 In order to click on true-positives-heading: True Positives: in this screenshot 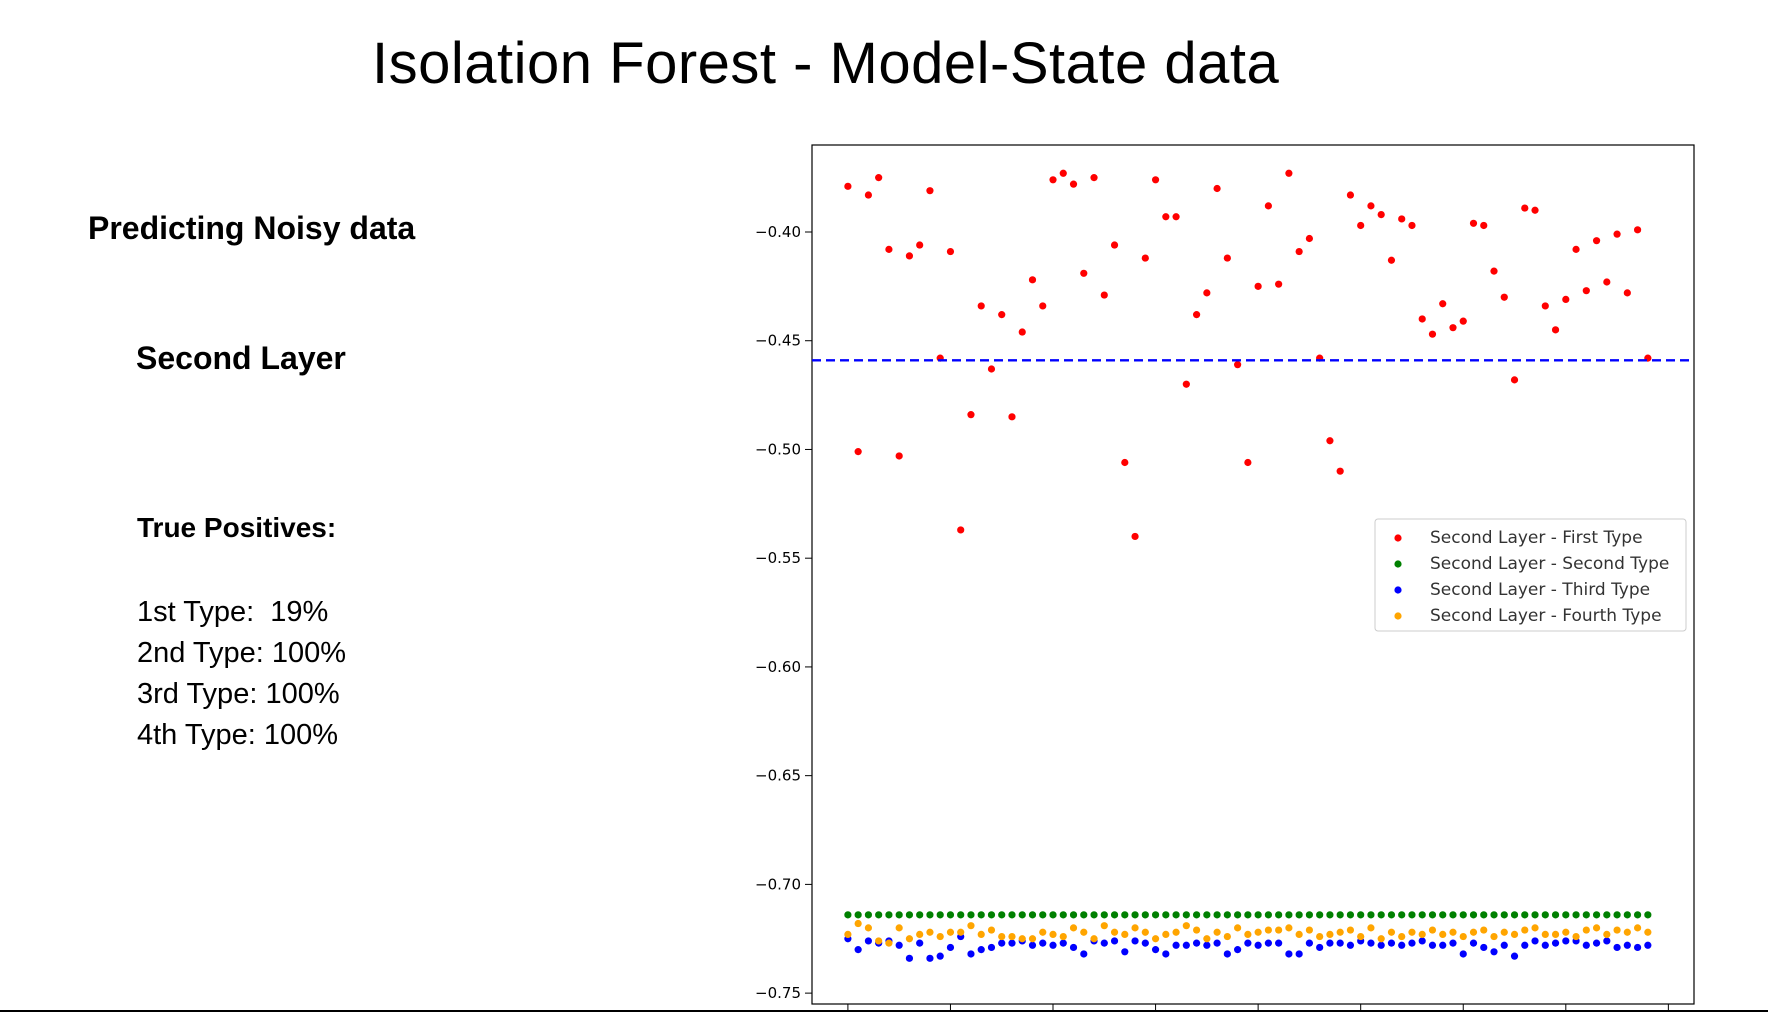, I will do `click(237, 527)`.